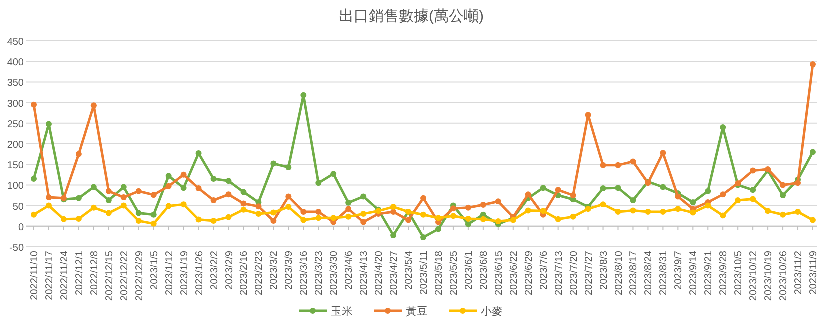 The width and height of the screenshot is (823, 321). What do you see at coordinates (110, 276) in the screenshot?
I see `x-tick-label: 2022/12/15` at bounding box center [110, 276].